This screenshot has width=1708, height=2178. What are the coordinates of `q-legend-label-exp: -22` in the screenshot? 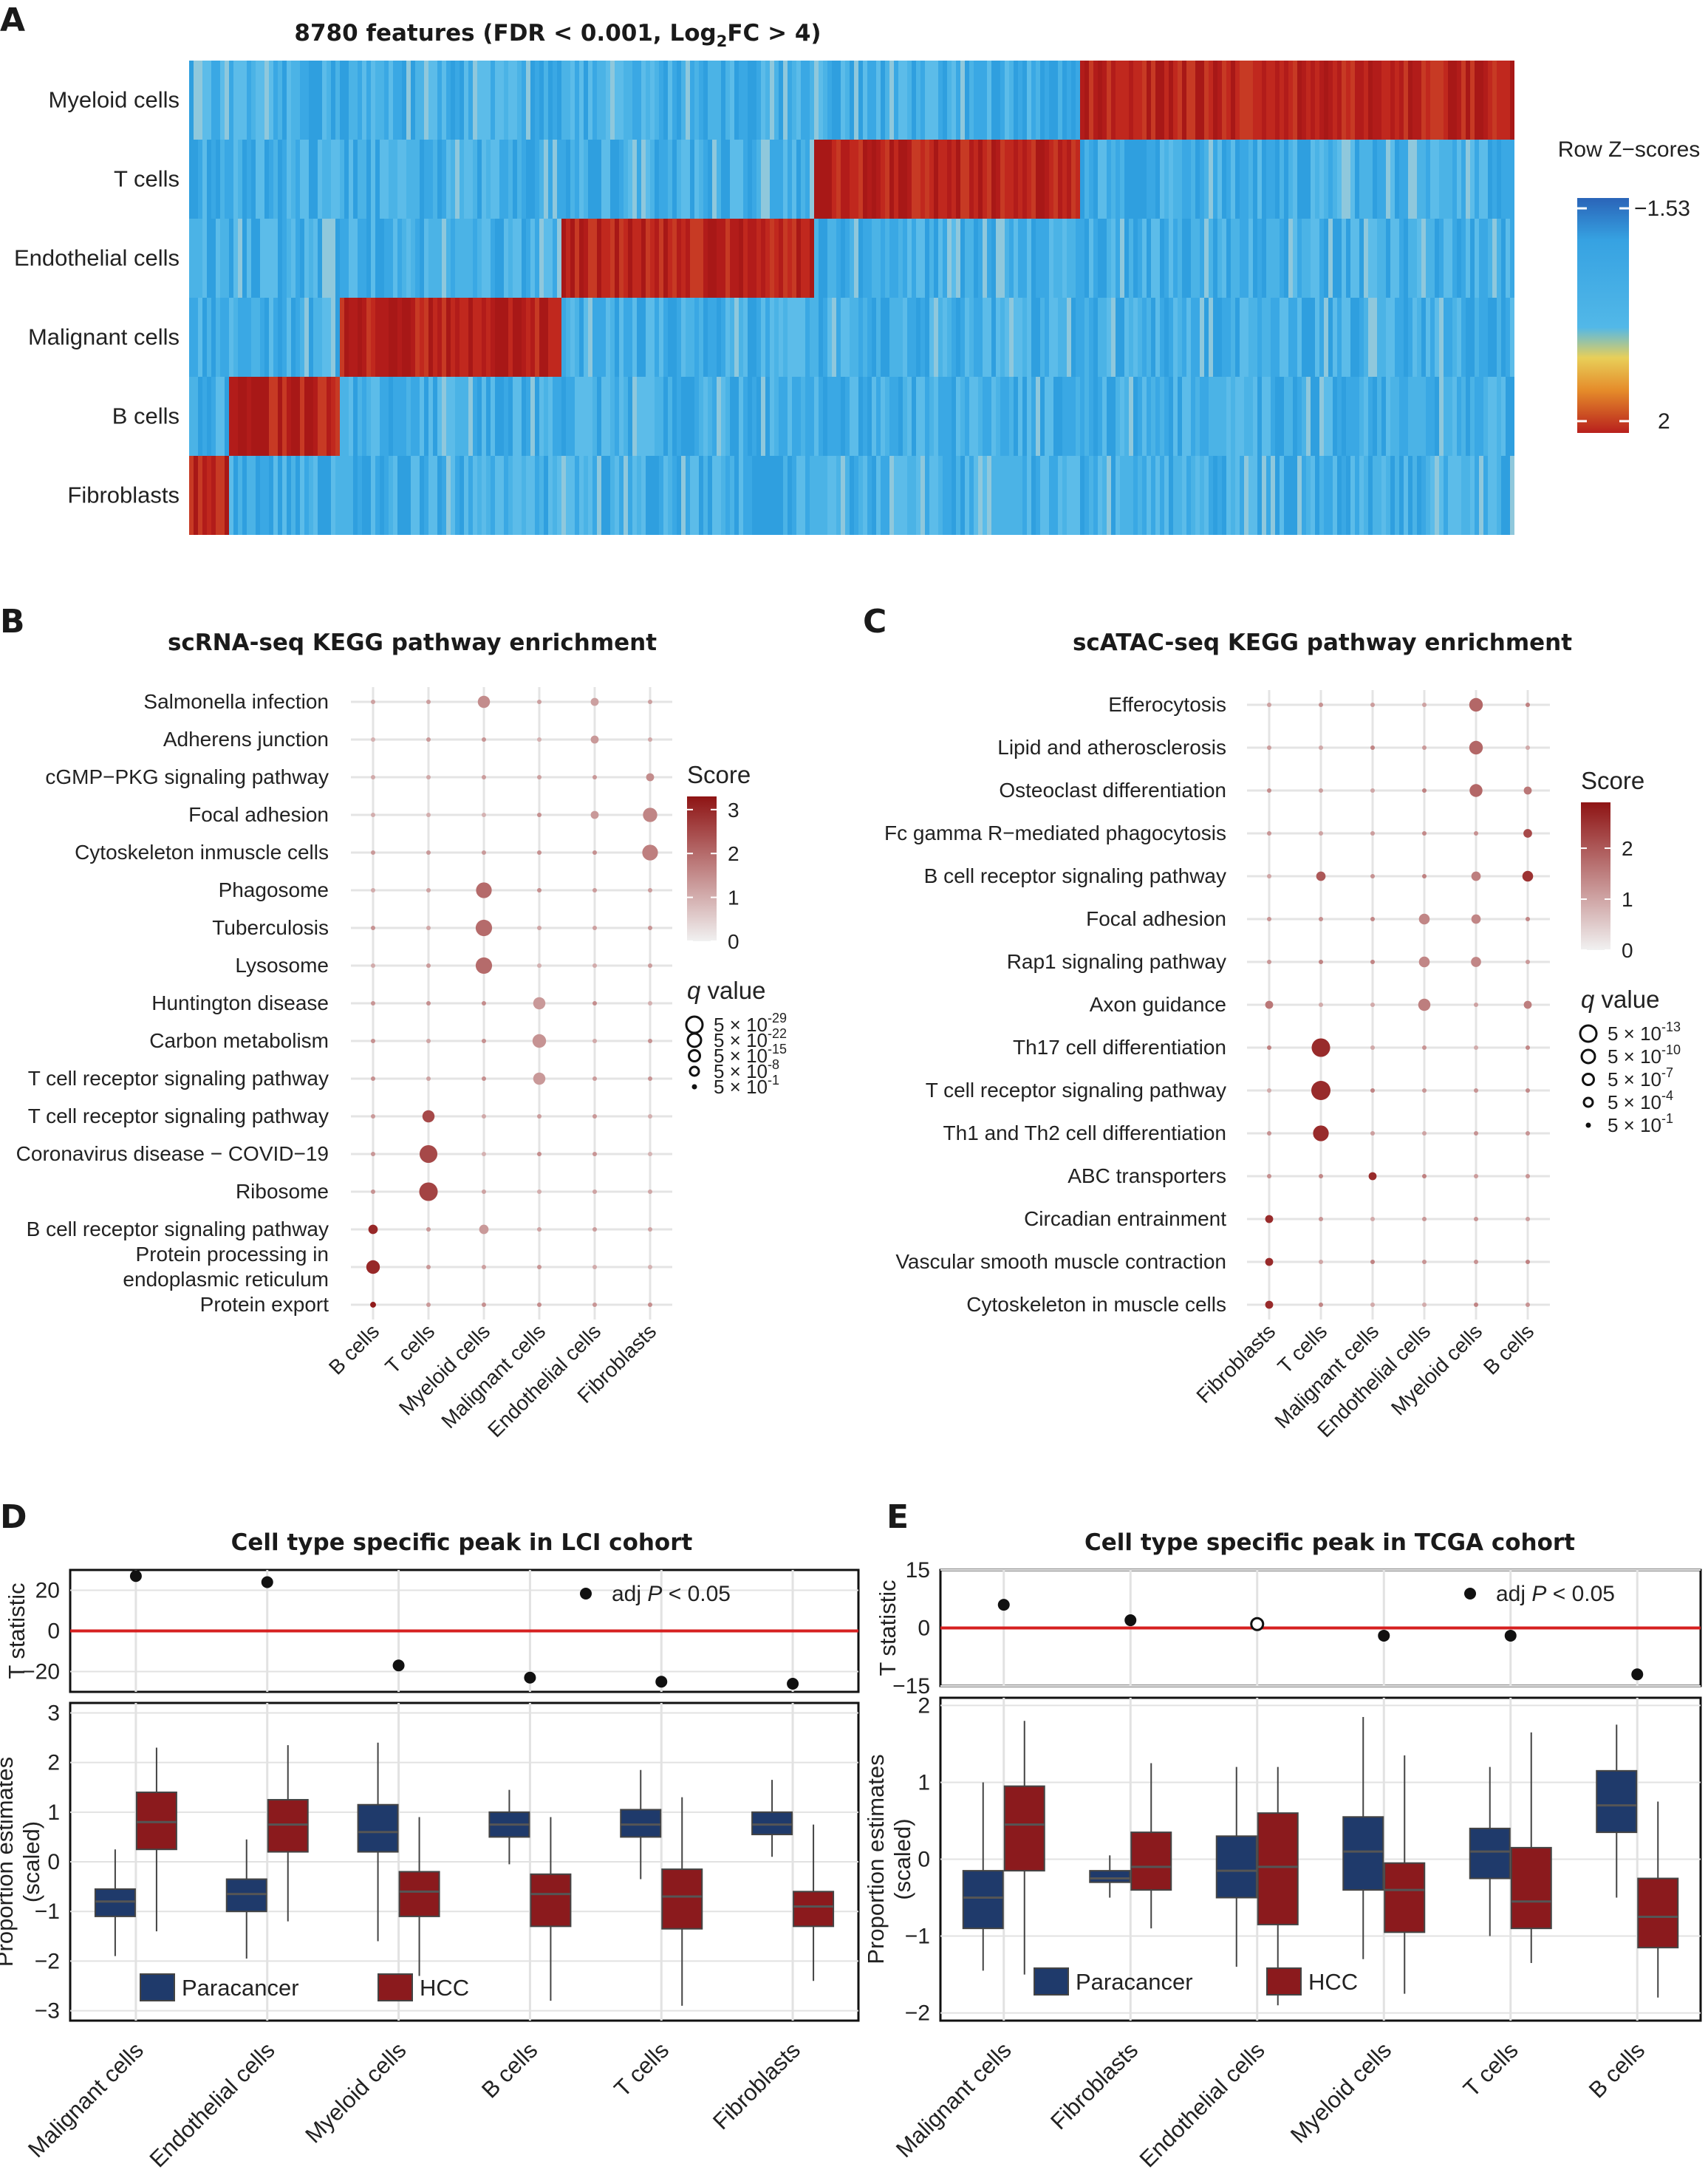 It's located at (777, 1034).